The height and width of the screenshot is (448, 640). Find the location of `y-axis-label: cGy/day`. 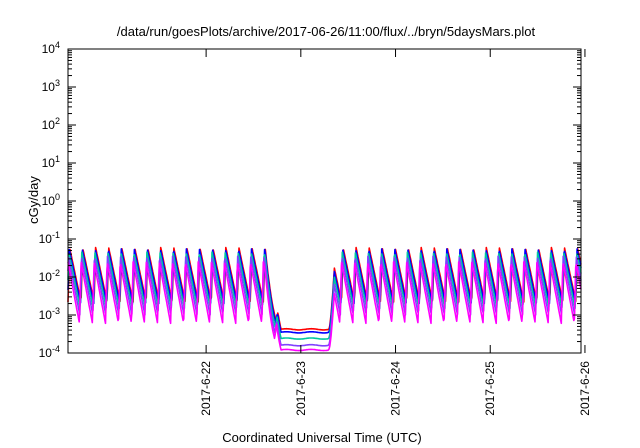

y-axis-label: cGy/day is located at coordinates (33, 200).